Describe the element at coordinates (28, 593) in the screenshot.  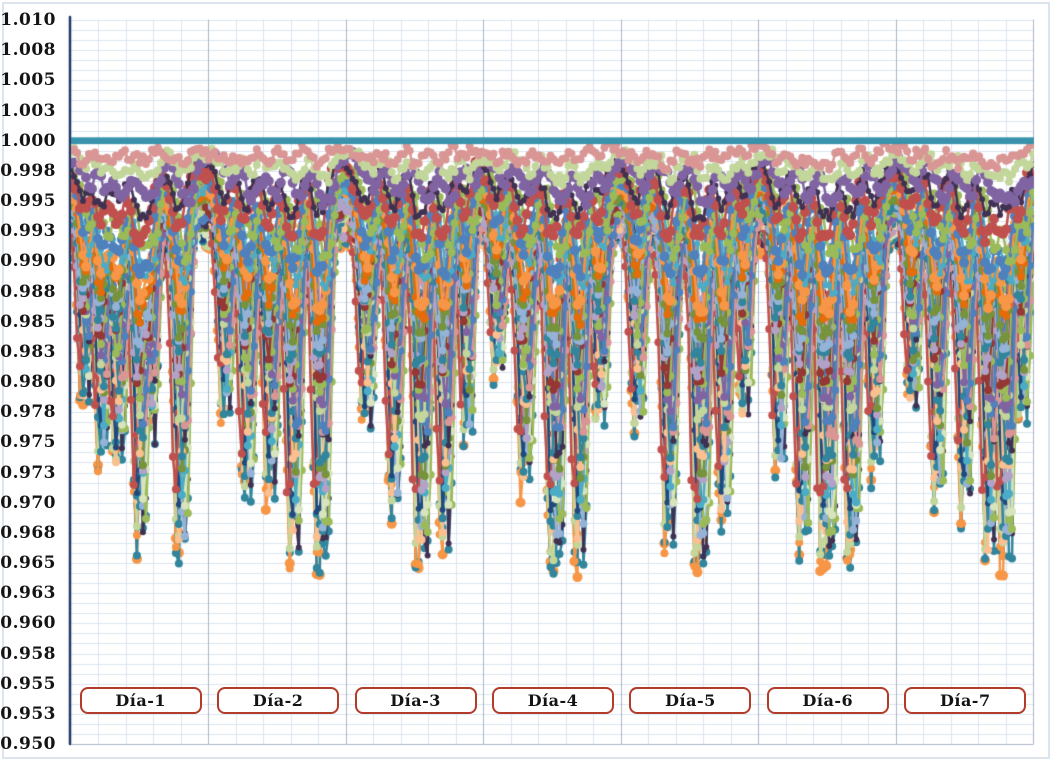
I see `y-tick-label: 0.963` at that location.